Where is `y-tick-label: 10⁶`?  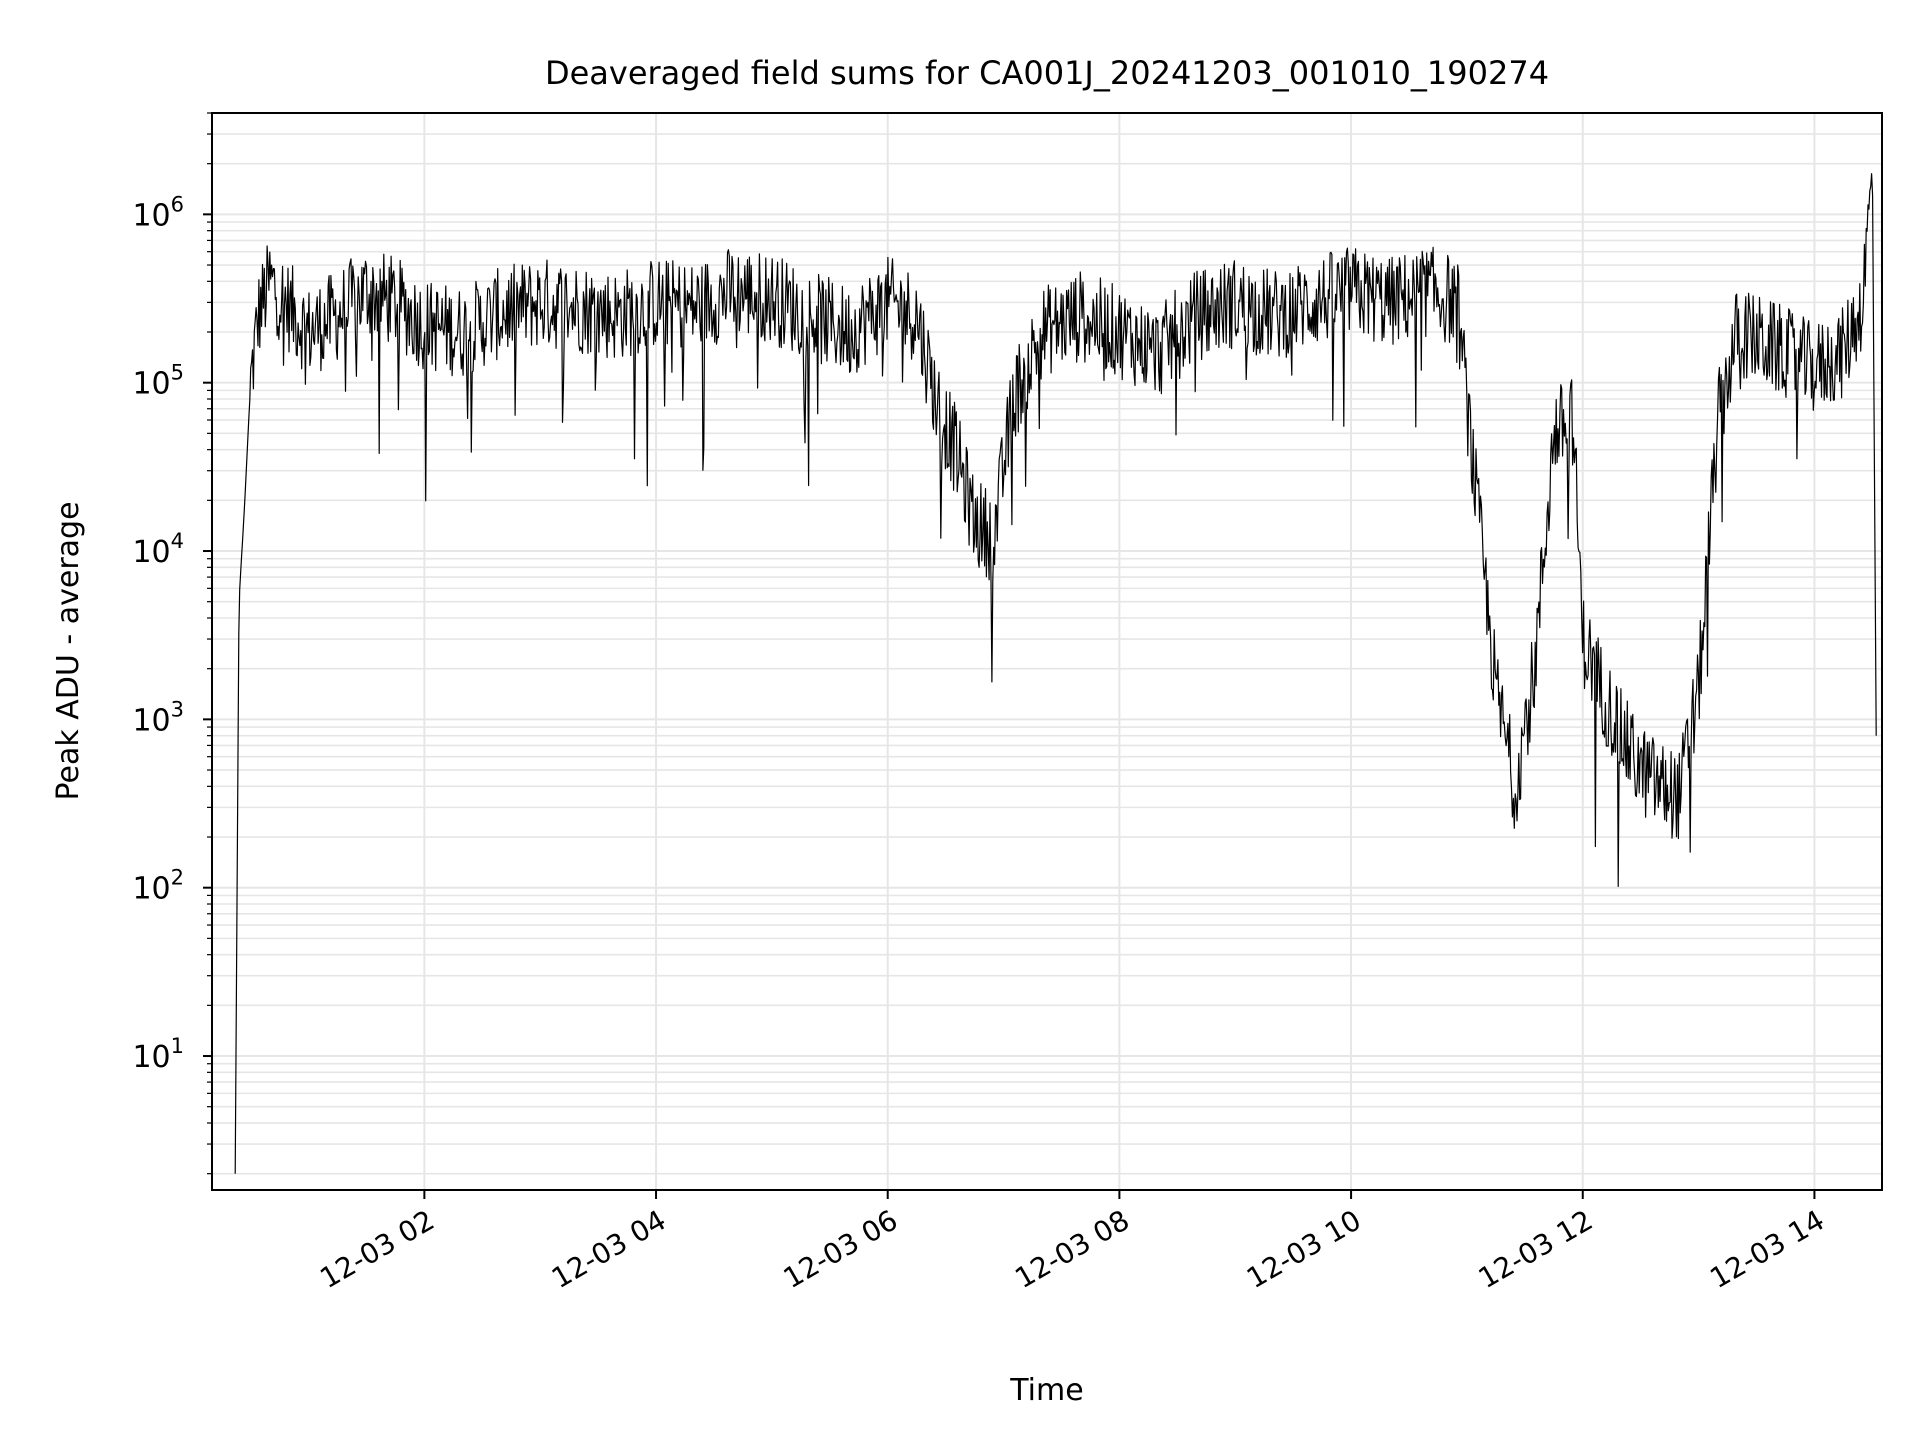 y-tick-label: 10⁶ is located at coordinates (158, 212).